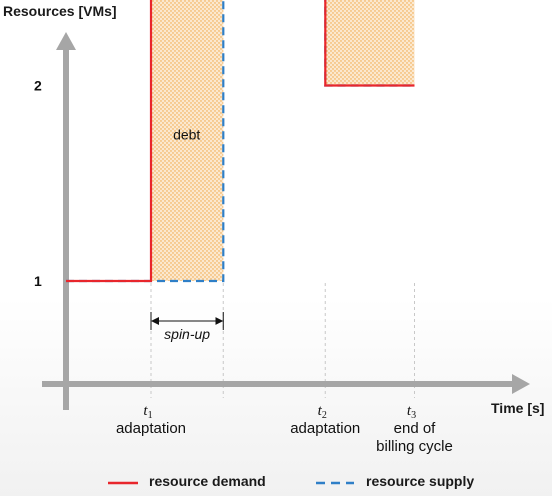  Describe the element at coordinates (415, 428) in the screenshot. I see `marker-caption-t3: end of` at that location.